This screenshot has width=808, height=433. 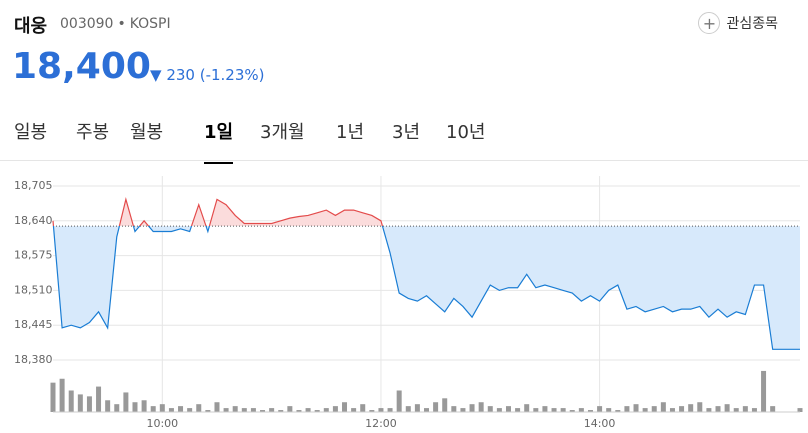 I want to click on y-tick-label: 18,445, so click(x=33, y=324).